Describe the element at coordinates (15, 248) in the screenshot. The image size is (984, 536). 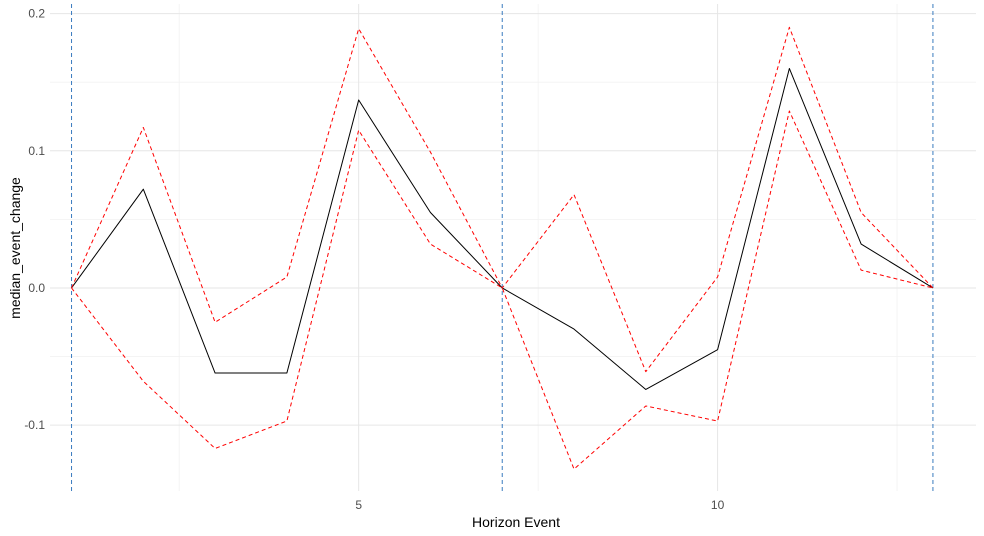
I see `y-axis-title: median_event_change` at that location.